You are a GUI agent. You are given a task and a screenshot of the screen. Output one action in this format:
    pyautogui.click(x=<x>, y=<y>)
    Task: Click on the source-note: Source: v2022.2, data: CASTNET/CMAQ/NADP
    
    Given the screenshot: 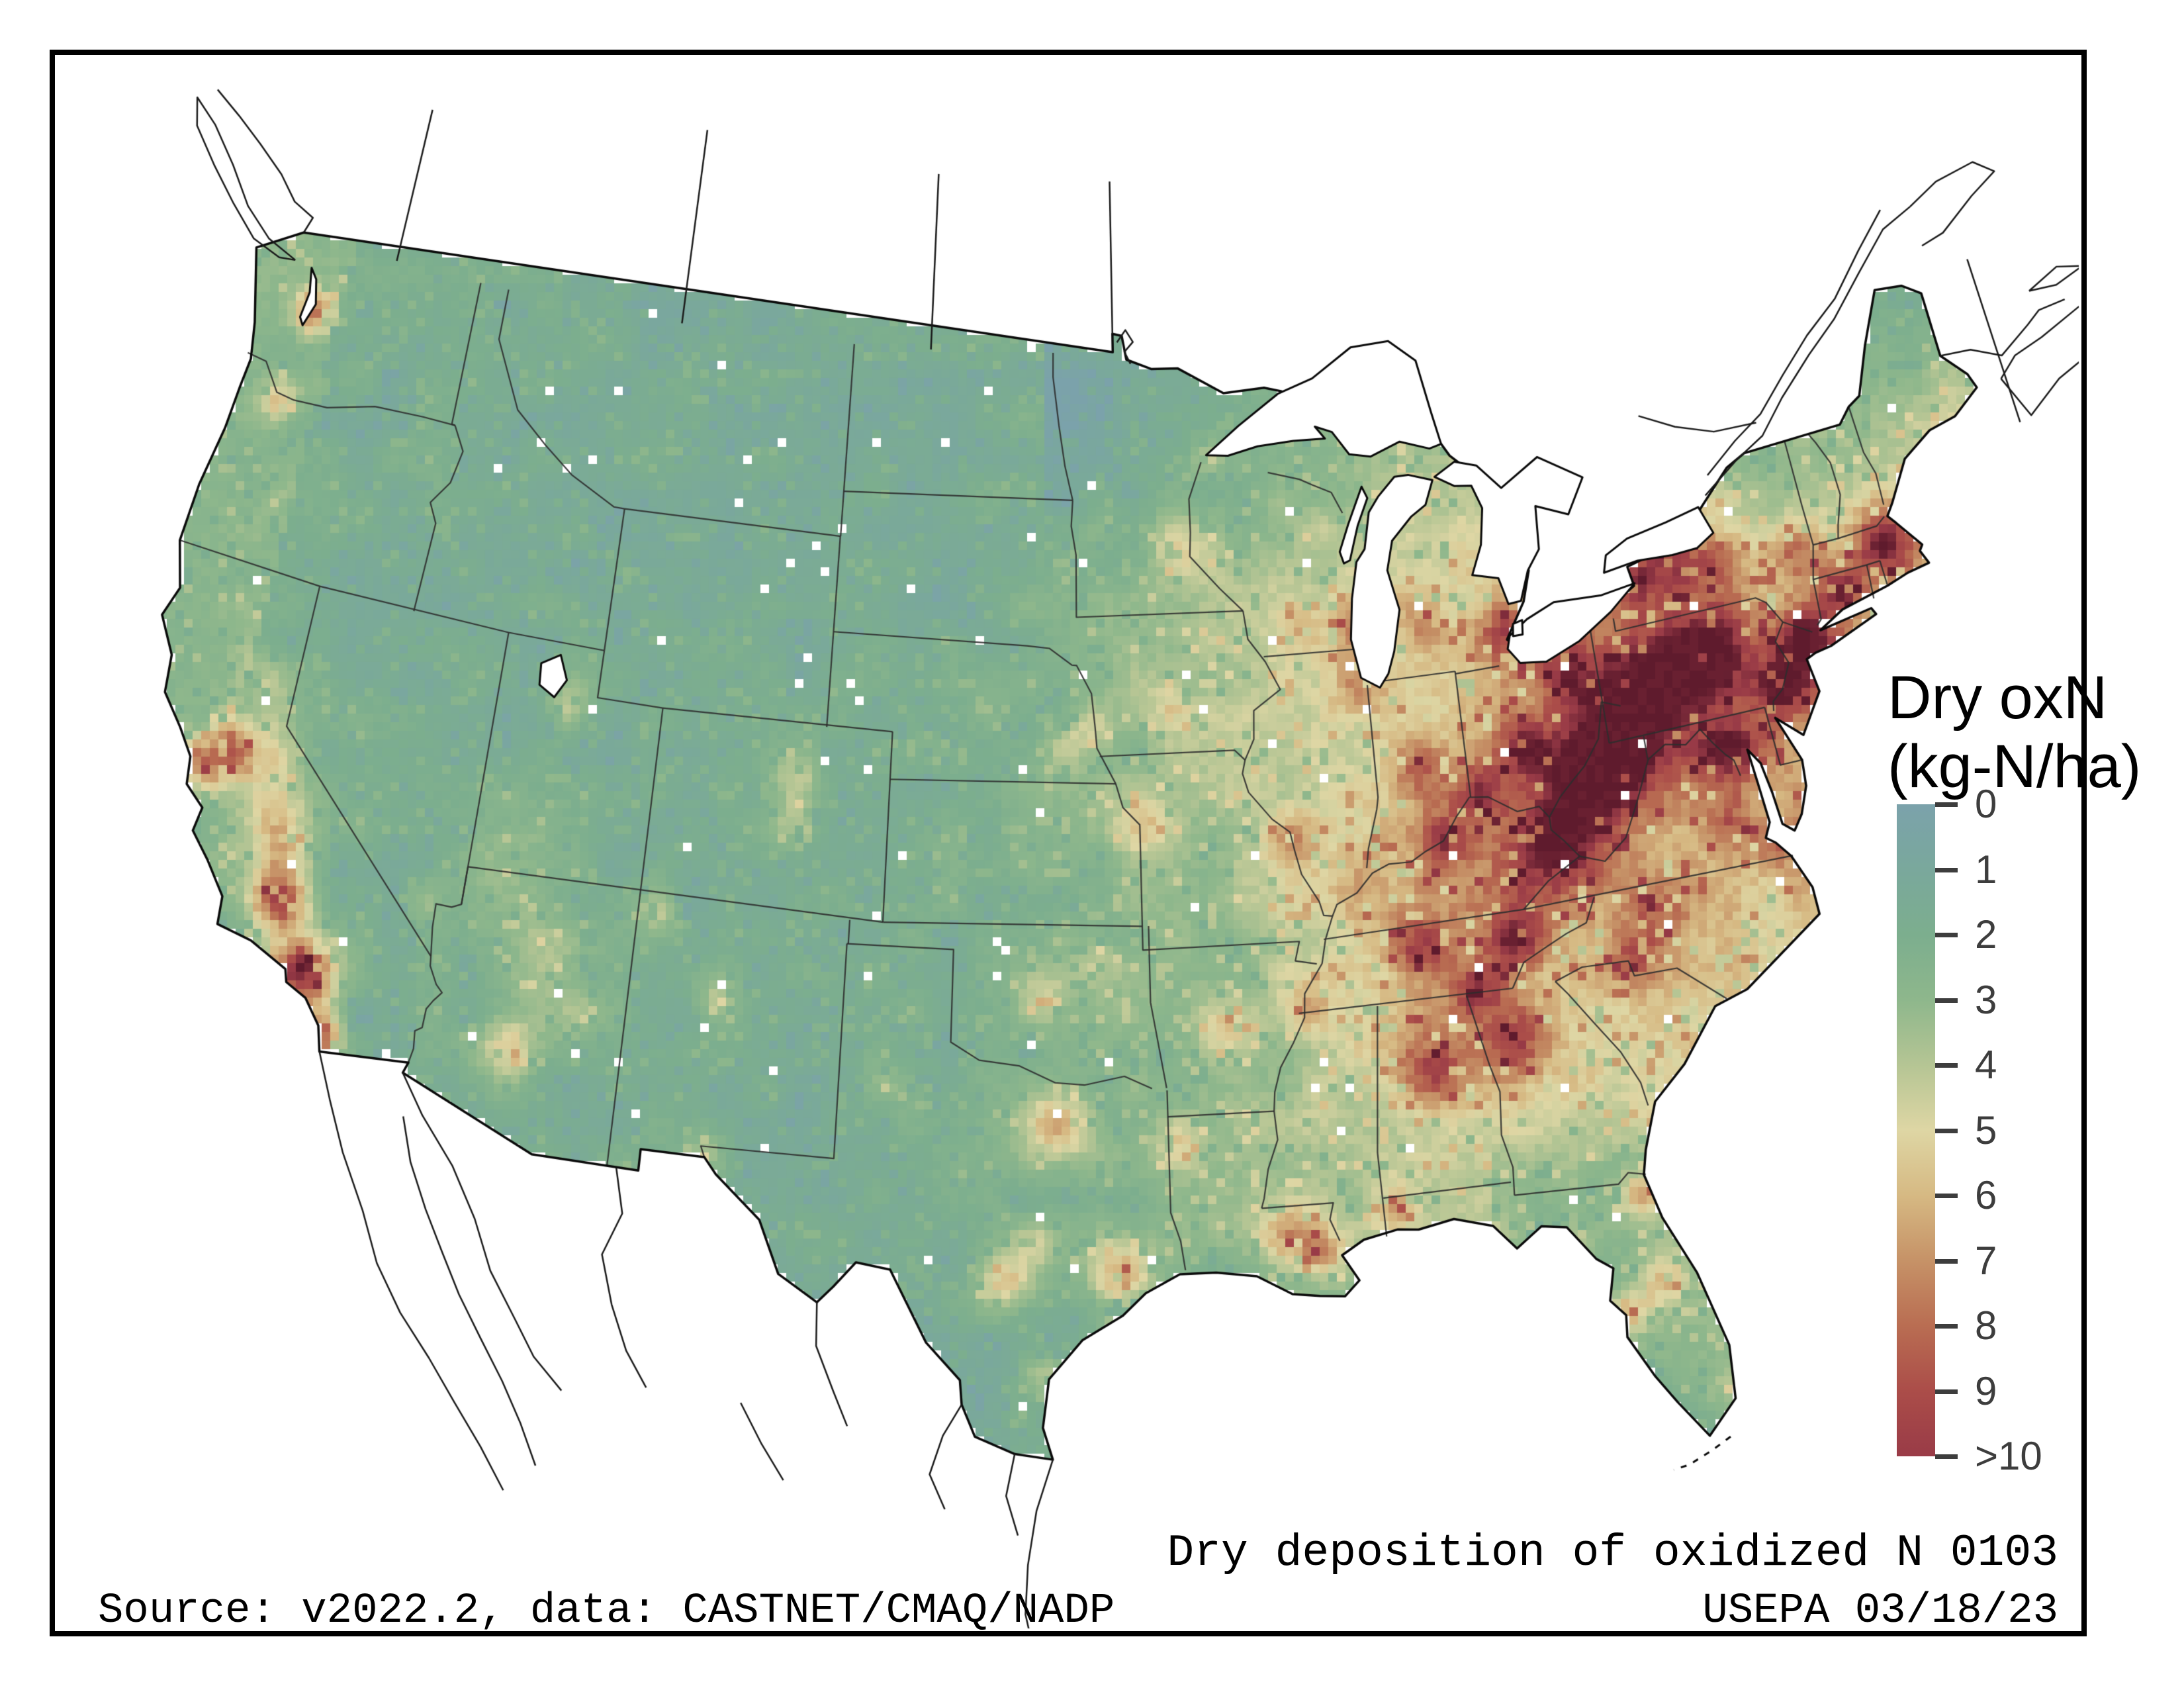 What is the action you would take?
    pyautogui.click(x=606, y=1611)
    